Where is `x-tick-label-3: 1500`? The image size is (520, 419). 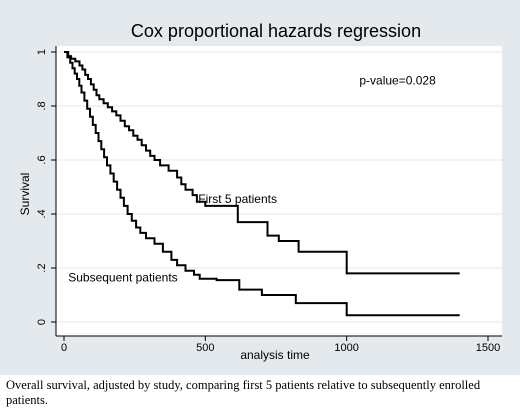
x-tick-label-3: 1500 is located at coordinates (488, 348).